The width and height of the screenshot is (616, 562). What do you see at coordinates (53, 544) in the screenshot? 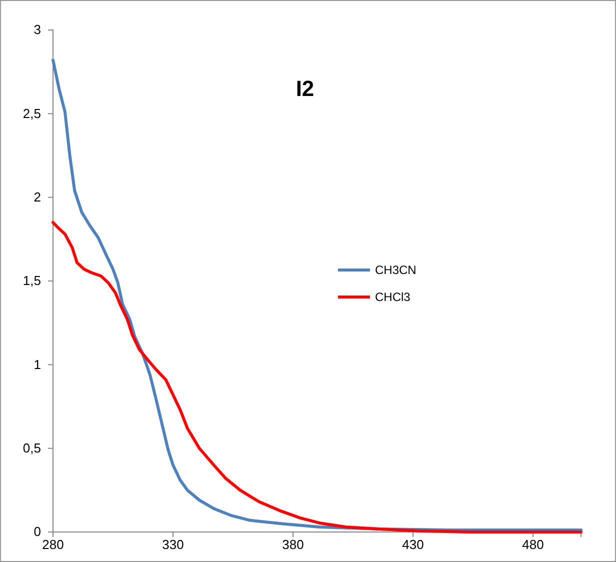
I see `x-tick-label: 280` at bounding box center [53, 544].